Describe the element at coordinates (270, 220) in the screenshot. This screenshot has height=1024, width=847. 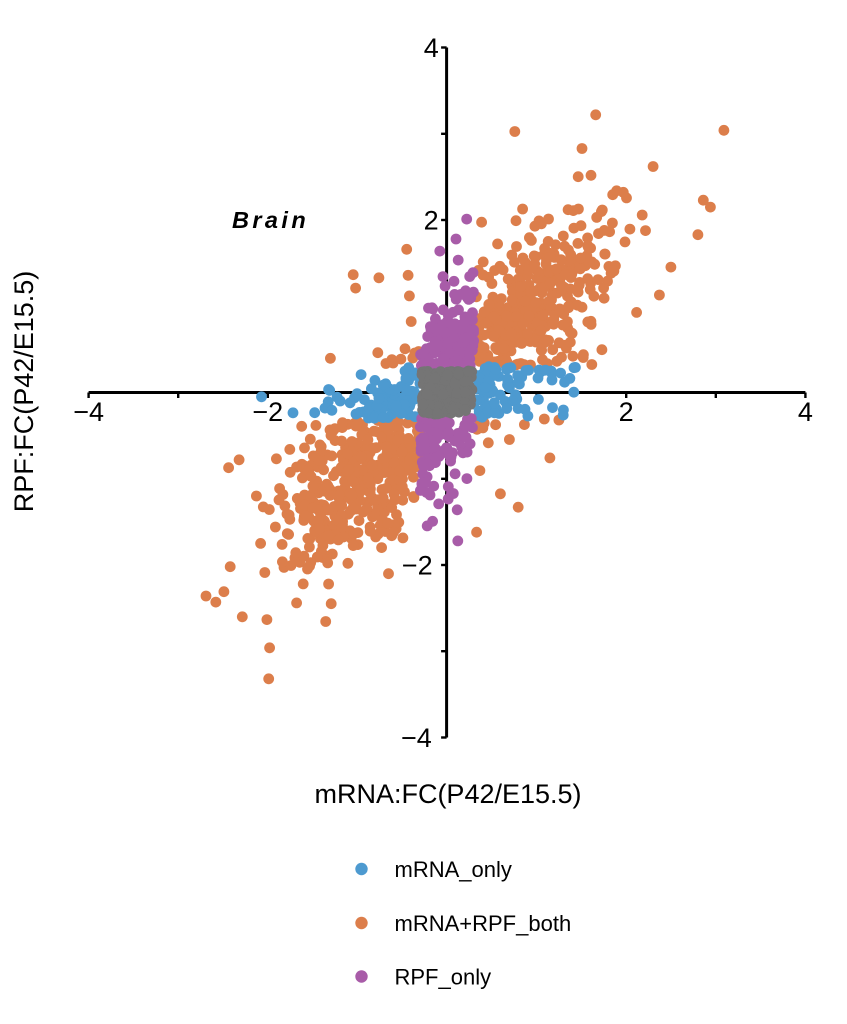
I see `svg-text: Brain` at that location.